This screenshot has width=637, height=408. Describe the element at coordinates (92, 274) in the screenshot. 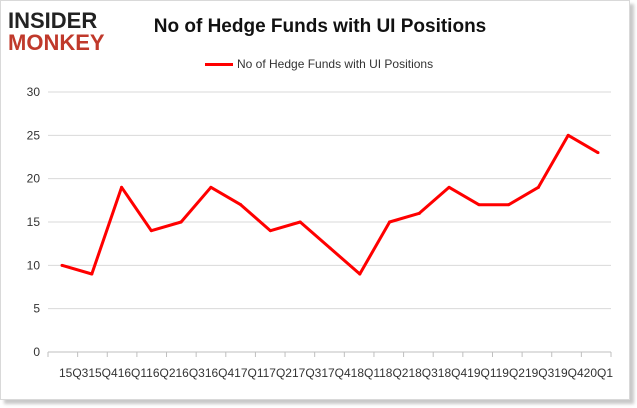

I see `data-point-15Q4` at that location.